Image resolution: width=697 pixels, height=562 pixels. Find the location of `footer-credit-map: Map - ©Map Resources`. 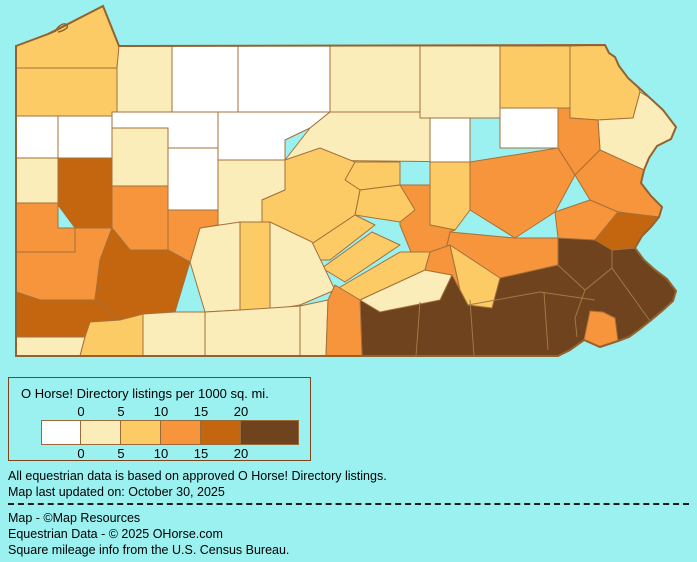

footer-credit-map: Map - ©Map Resources is located at coordinates (74, 518).